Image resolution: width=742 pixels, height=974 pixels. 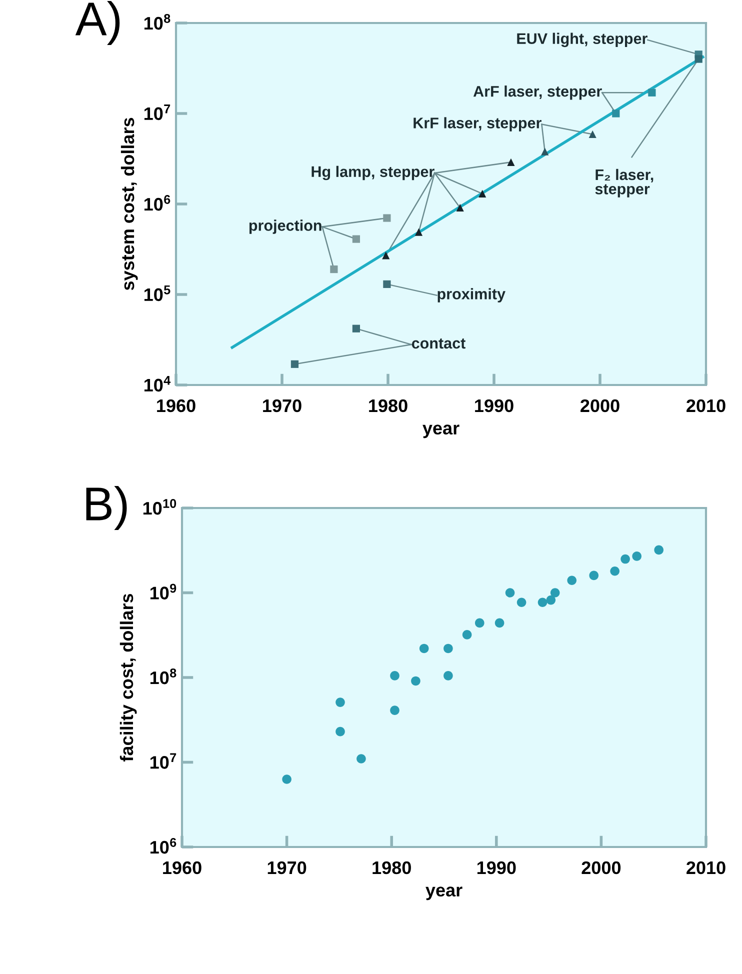 What do you see at coordinates (285, 227) in the screenshot?
I see `text: projection` at bounding box center [285, 227].